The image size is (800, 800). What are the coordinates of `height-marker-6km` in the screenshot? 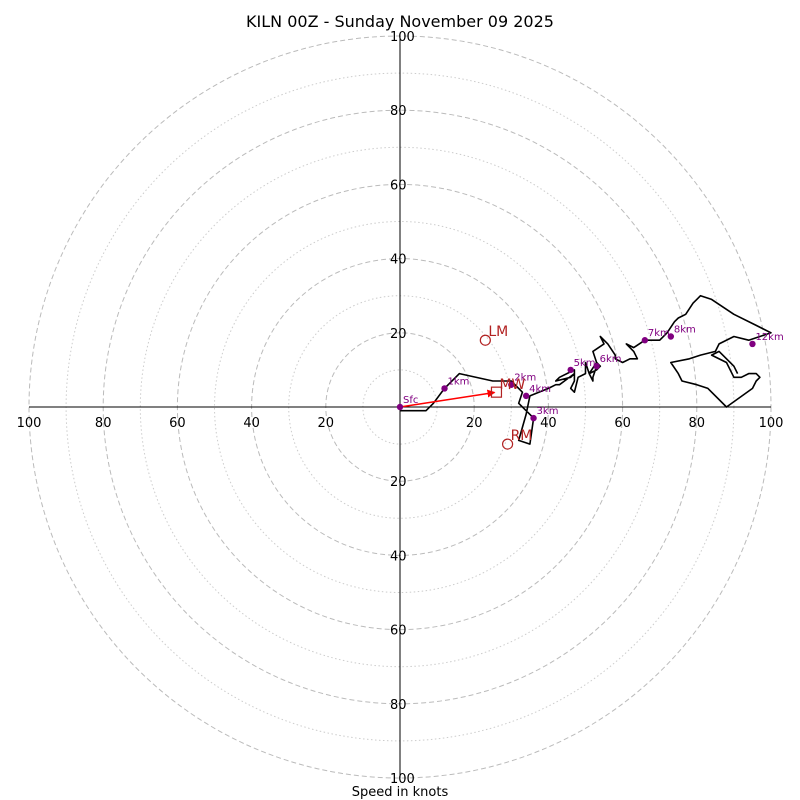 It's located at (596, 366).